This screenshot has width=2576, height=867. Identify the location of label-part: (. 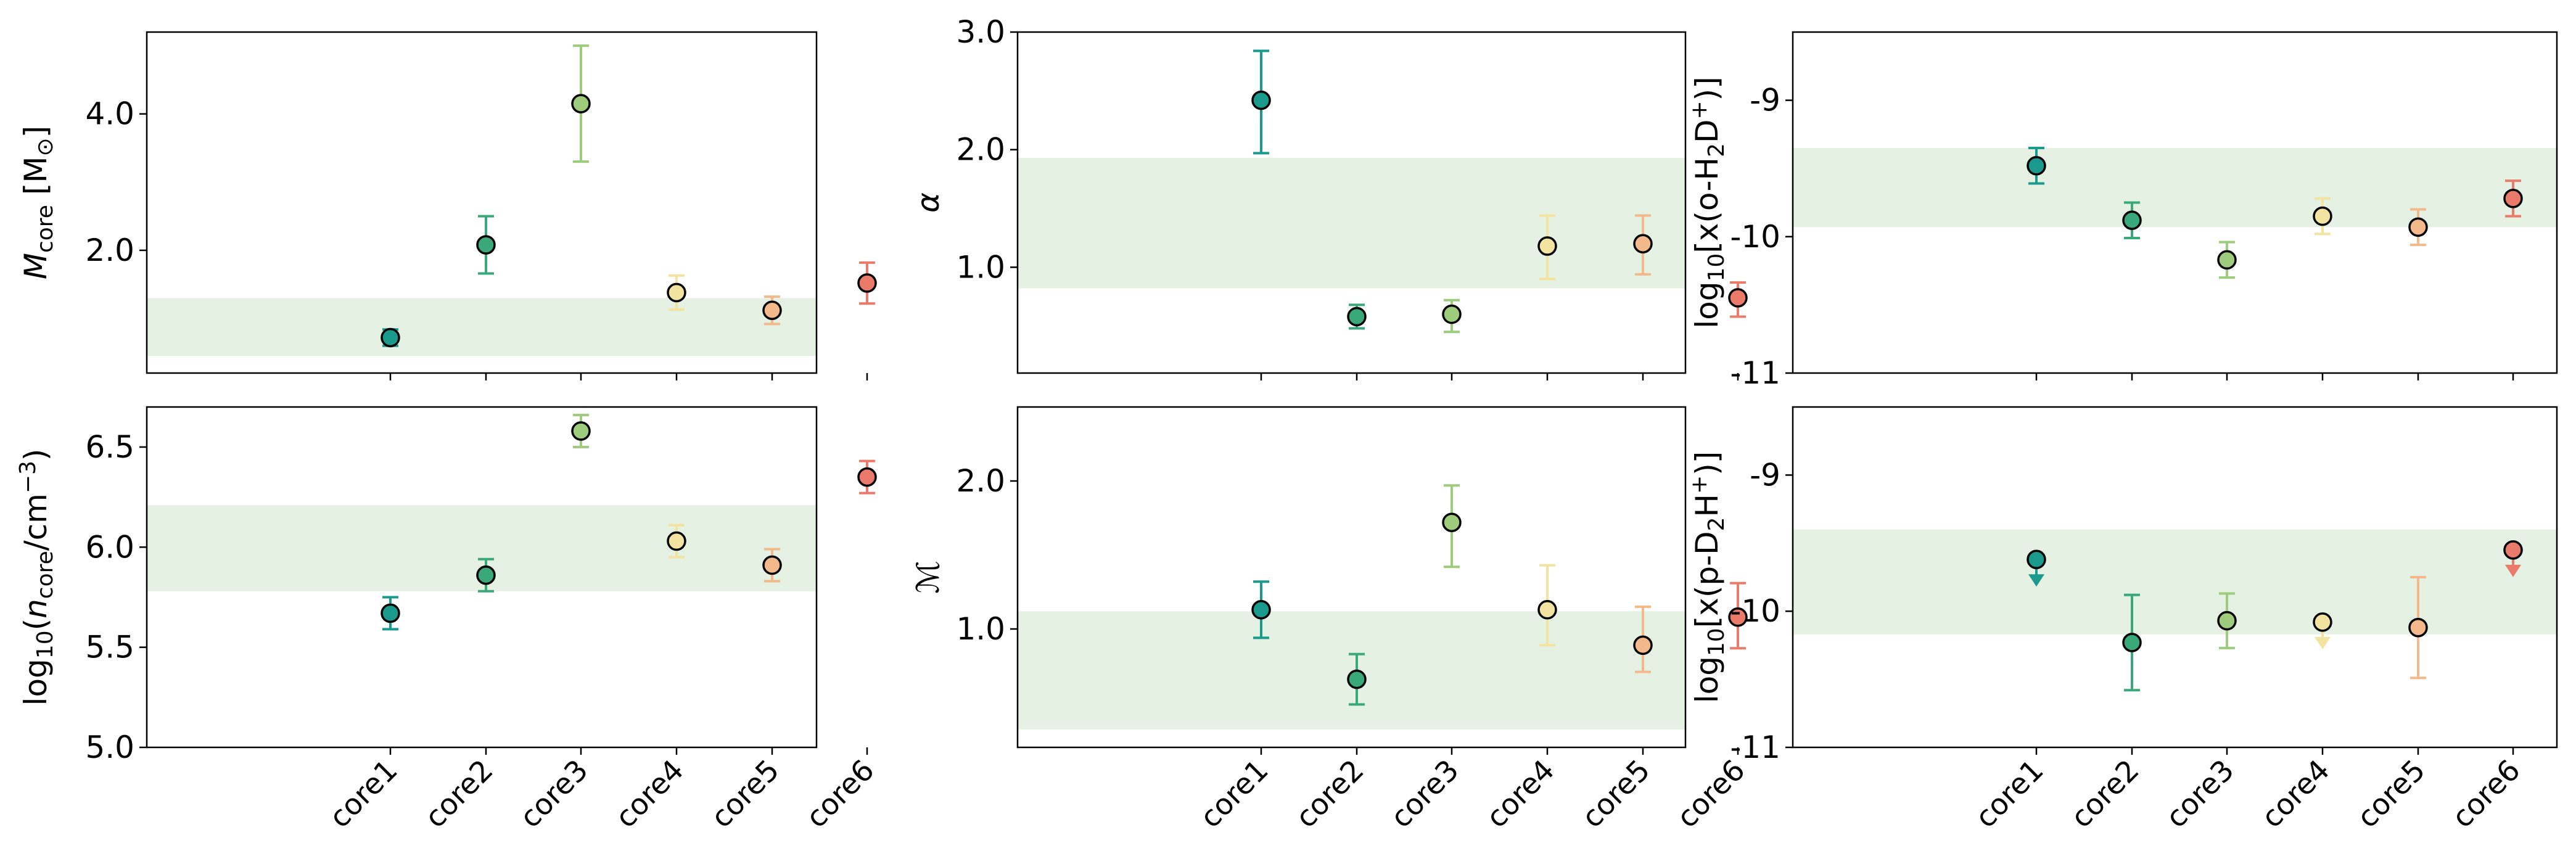
(36, 625).